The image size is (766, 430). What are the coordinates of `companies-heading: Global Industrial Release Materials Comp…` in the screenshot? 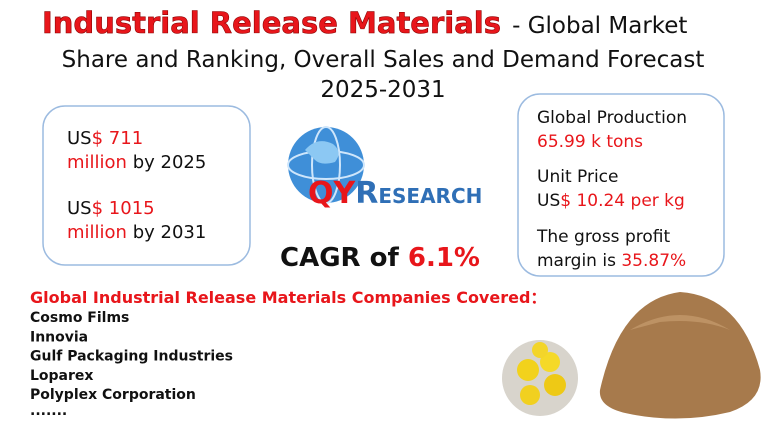 It's located at (288, 297).